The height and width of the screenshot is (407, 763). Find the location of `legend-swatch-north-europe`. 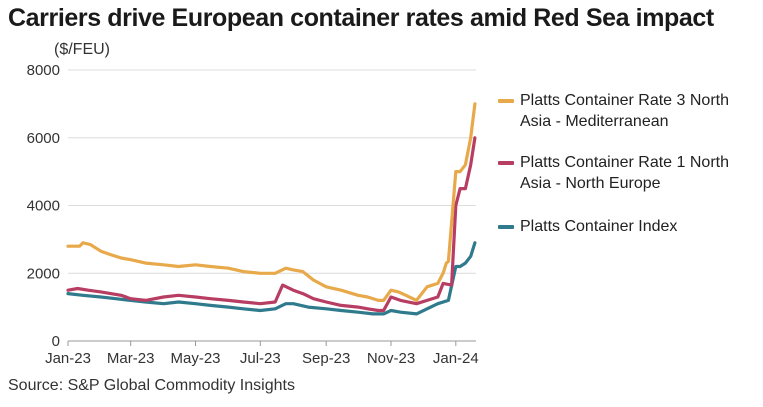

legend-swatch-north-europe is located at coordinates (506, 163).